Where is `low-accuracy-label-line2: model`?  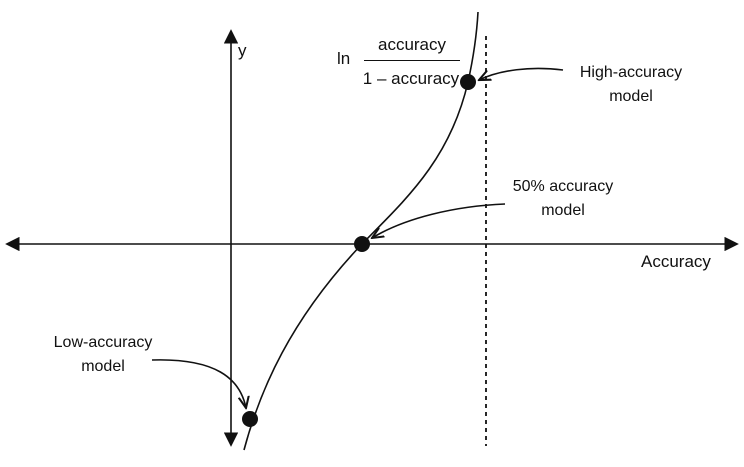 low-accuracy-label-line2: model is located at coordinates (103, 366).